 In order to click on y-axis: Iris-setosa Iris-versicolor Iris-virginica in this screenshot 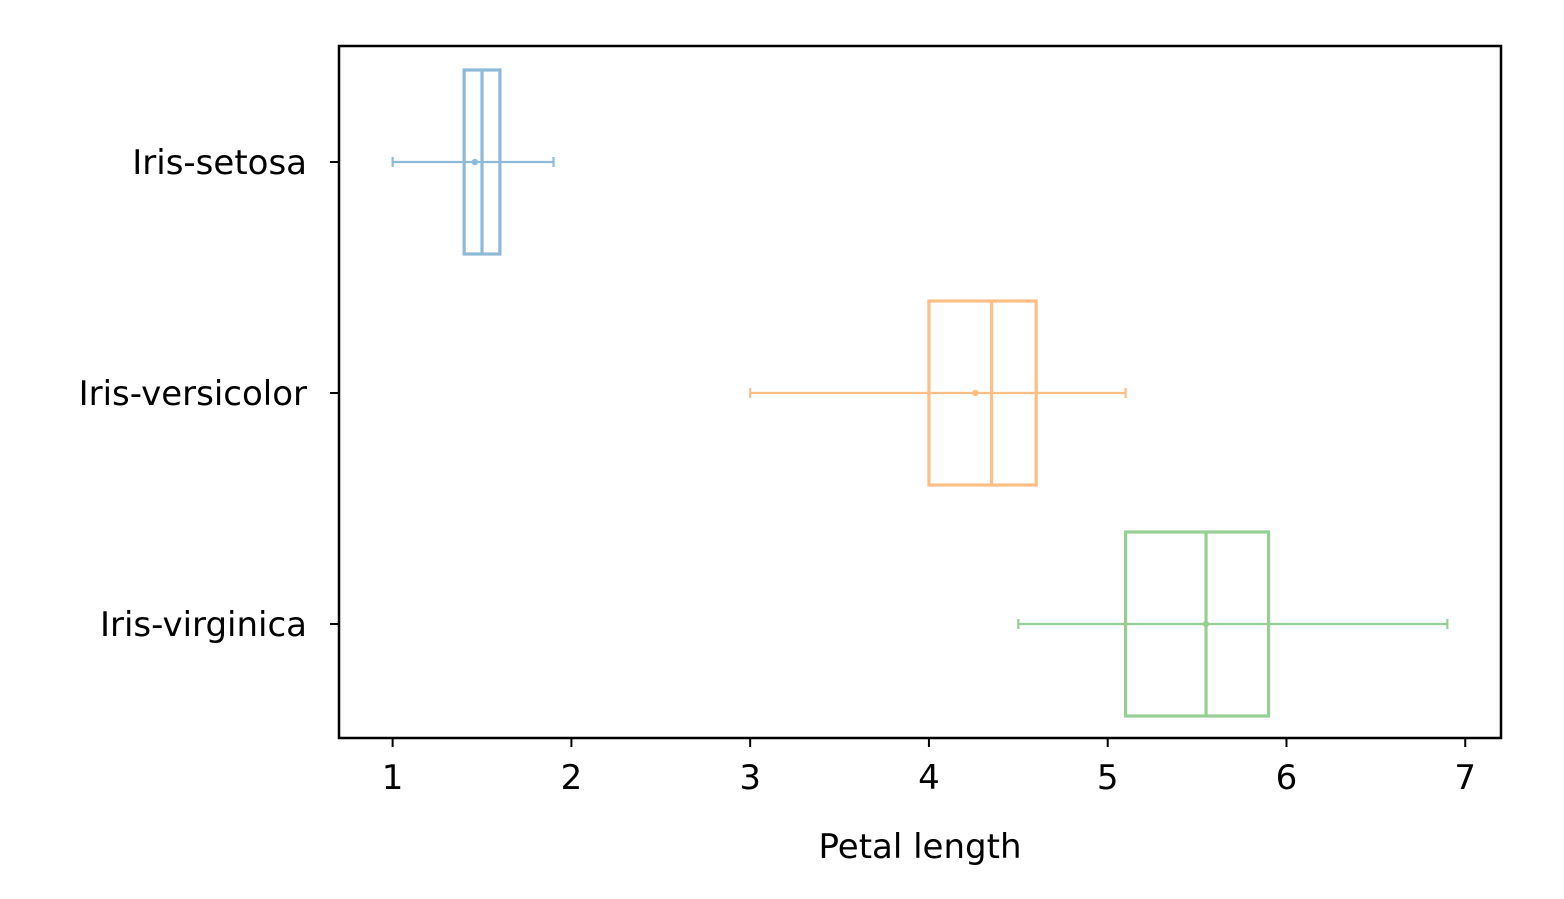, I will do `click(209, 394)`.